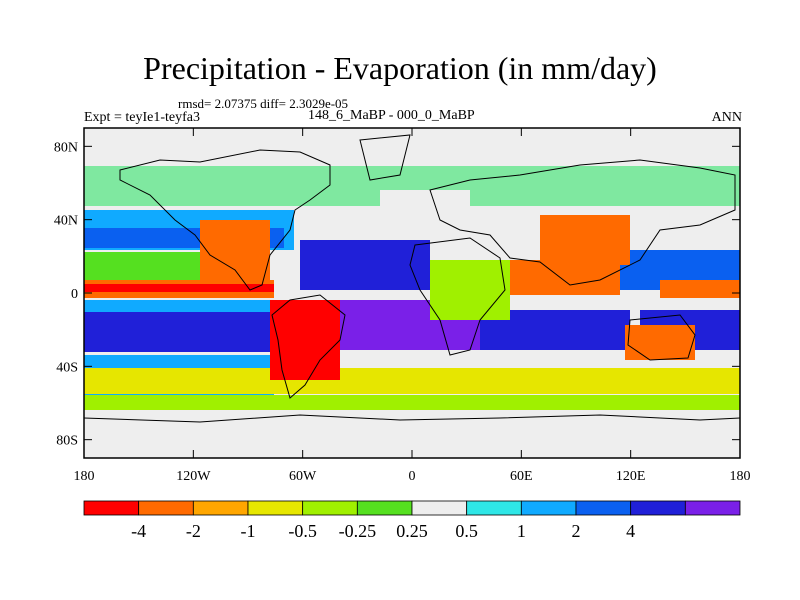  Describe the element at coordinates (179, 288) in the screenshot. I see `field-itcz-pac-core` at that location.